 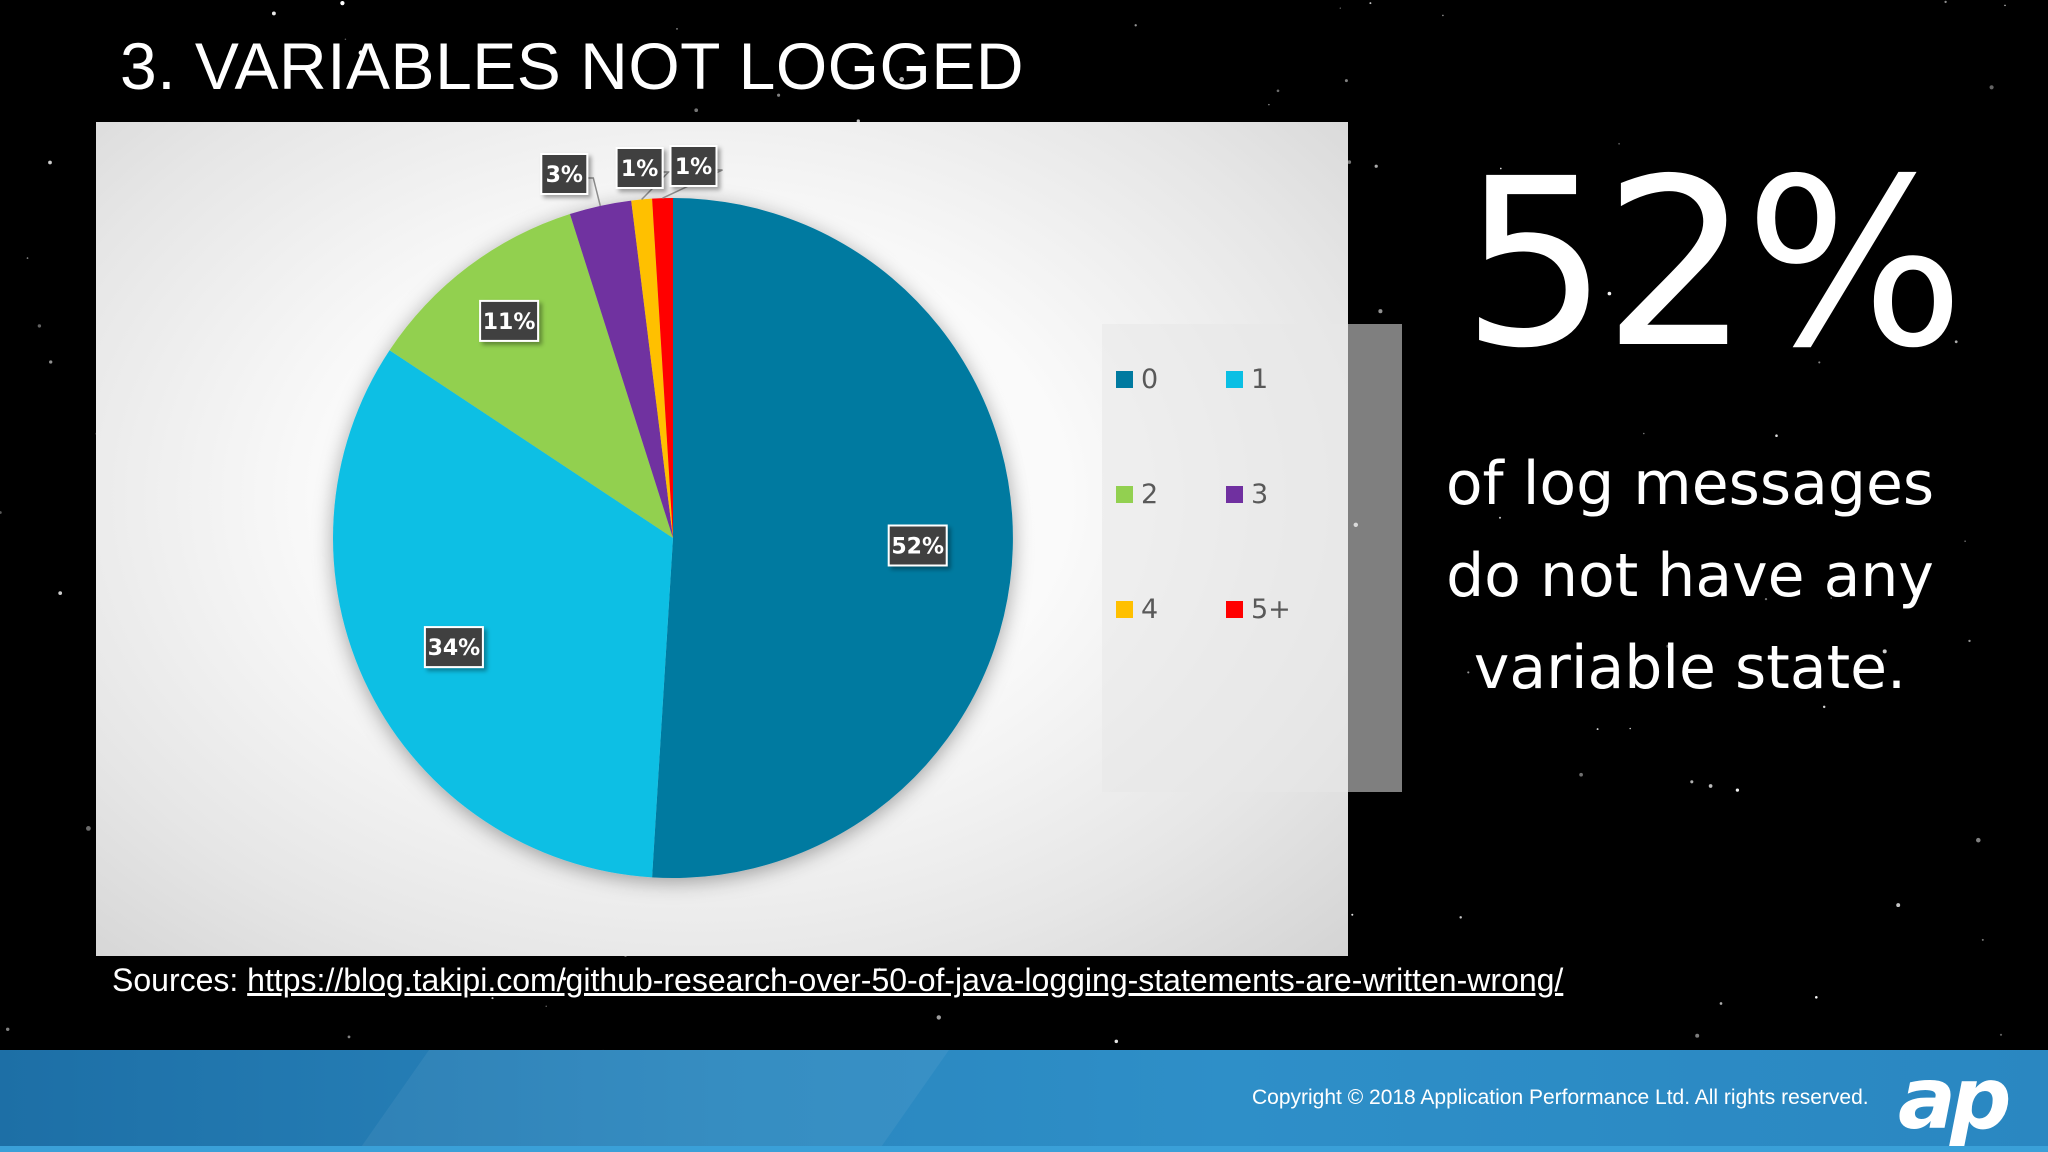 What do you see at coordinates (1247, 494) in the screenshot?
I see `legend-item-3: 3` at bounding box center [1247, 494].